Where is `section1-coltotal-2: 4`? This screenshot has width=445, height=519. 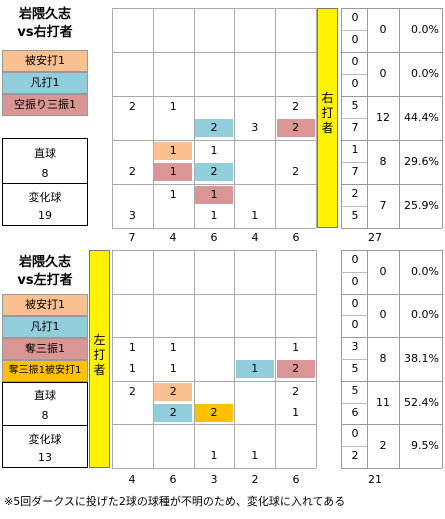 section1-coltotal-2: 4 is located at coordinates (173, 237).